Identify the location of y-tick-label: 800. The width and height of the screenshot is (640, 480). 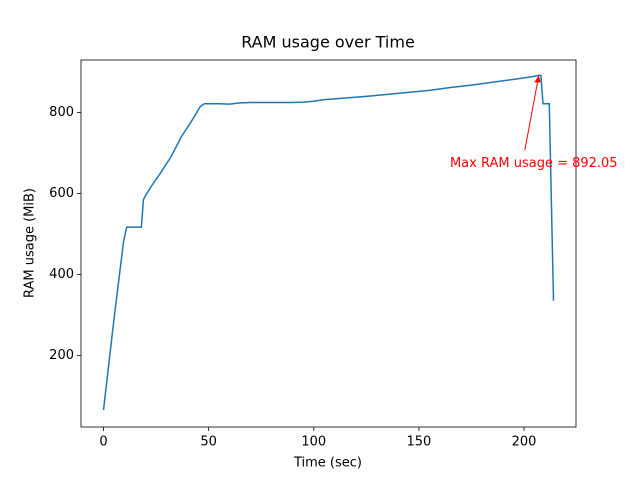
(61, 112).